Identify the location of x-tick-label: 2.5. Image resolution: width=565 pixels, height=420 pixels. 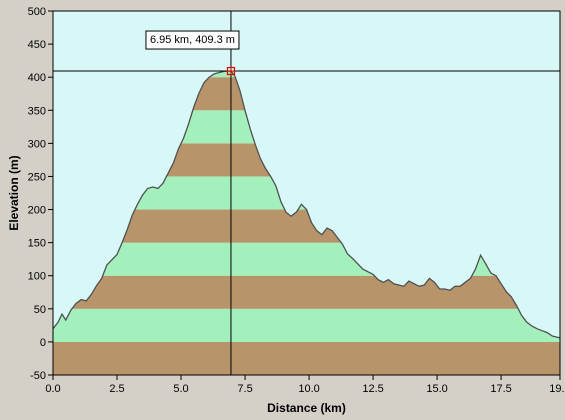
(116, 389).